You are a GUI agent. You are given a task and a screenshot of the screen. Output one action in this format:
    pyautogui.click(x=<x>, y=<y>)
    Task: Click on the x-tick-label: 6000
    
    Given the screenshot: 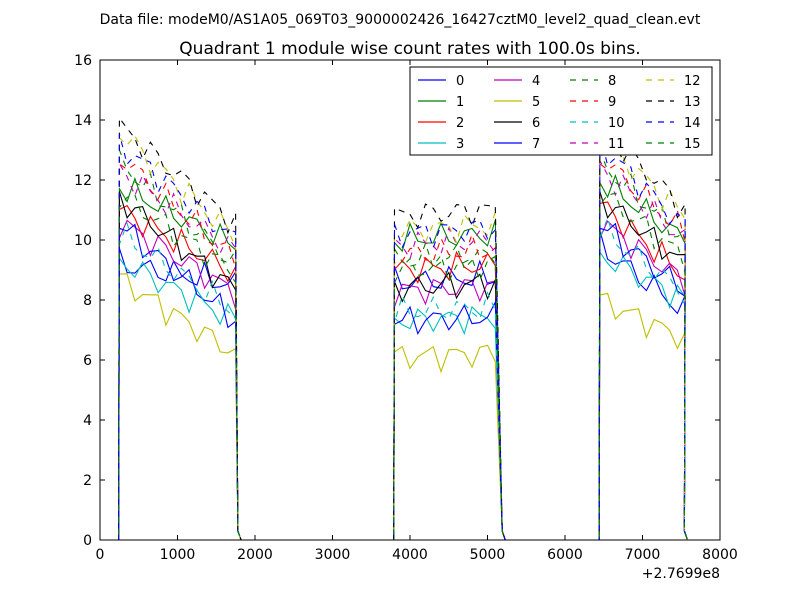 What is the action you would take?
    pyautogui.click(x=565, y=555)
    